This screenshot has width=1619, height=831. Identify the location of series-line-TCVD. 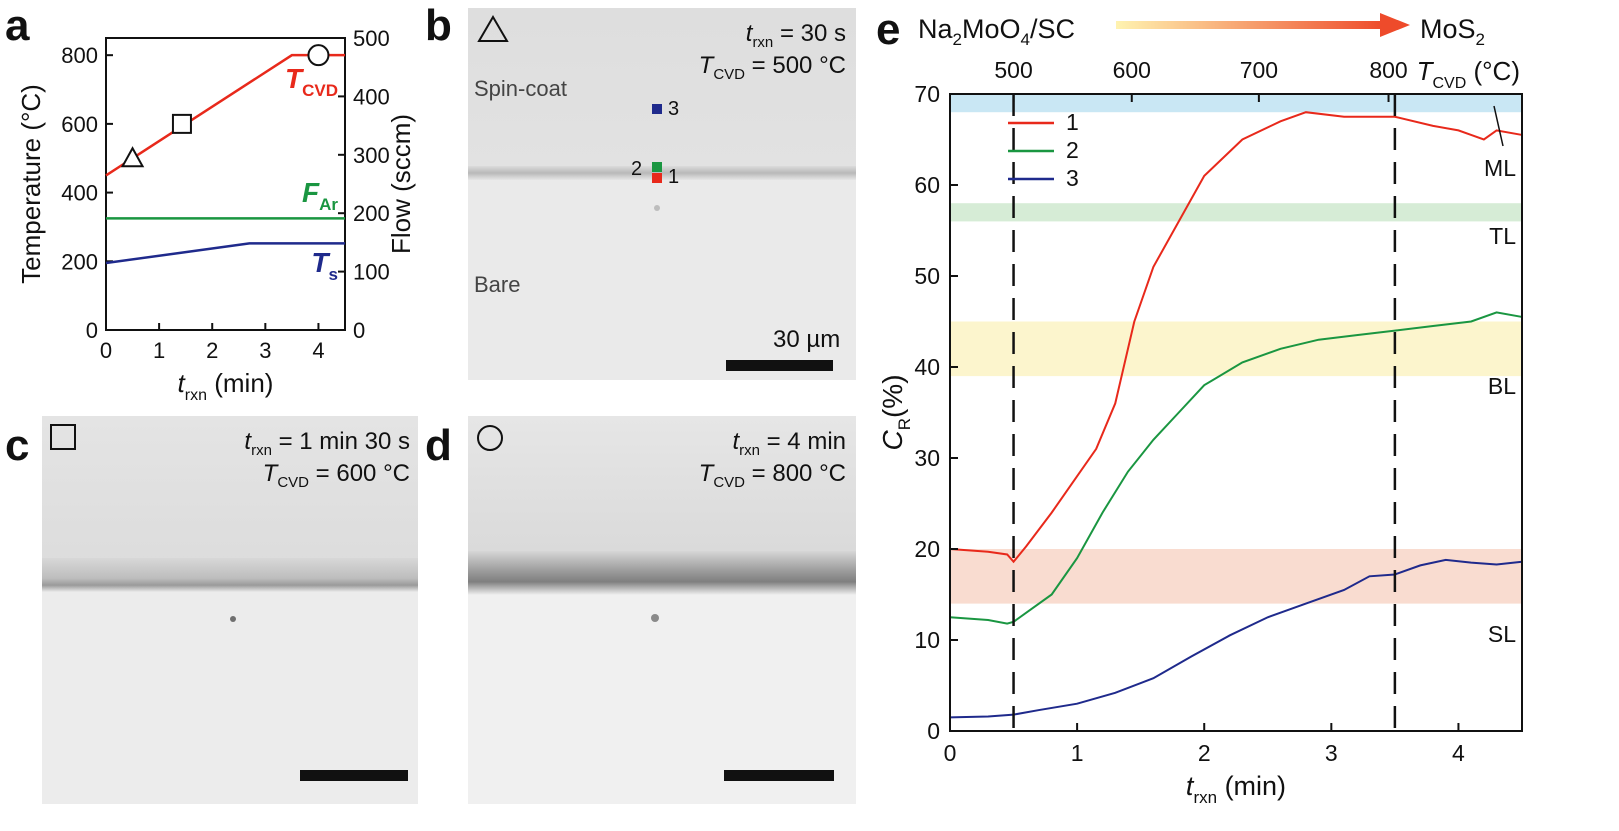
(225, 115).